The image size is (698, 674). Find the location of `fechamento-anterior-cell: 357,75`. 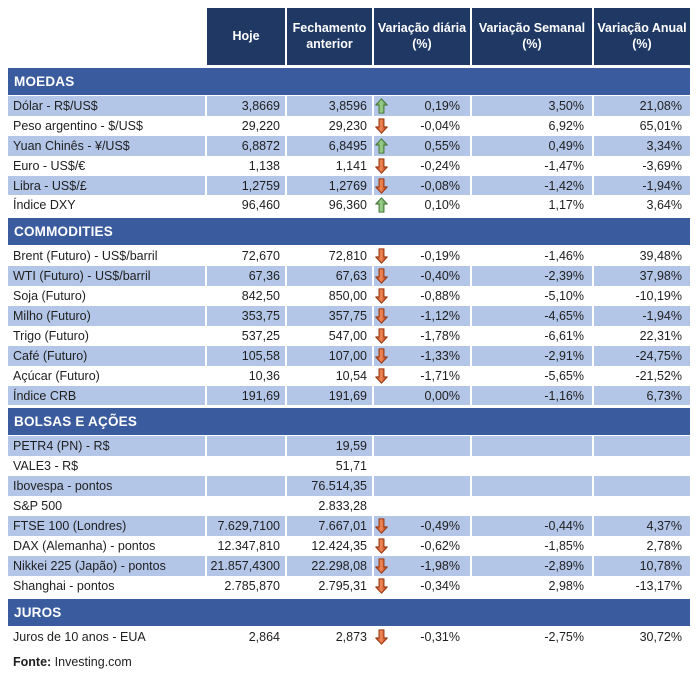

fechamento-anterior-cell: 357,75 is located at coordinates (328, 316).